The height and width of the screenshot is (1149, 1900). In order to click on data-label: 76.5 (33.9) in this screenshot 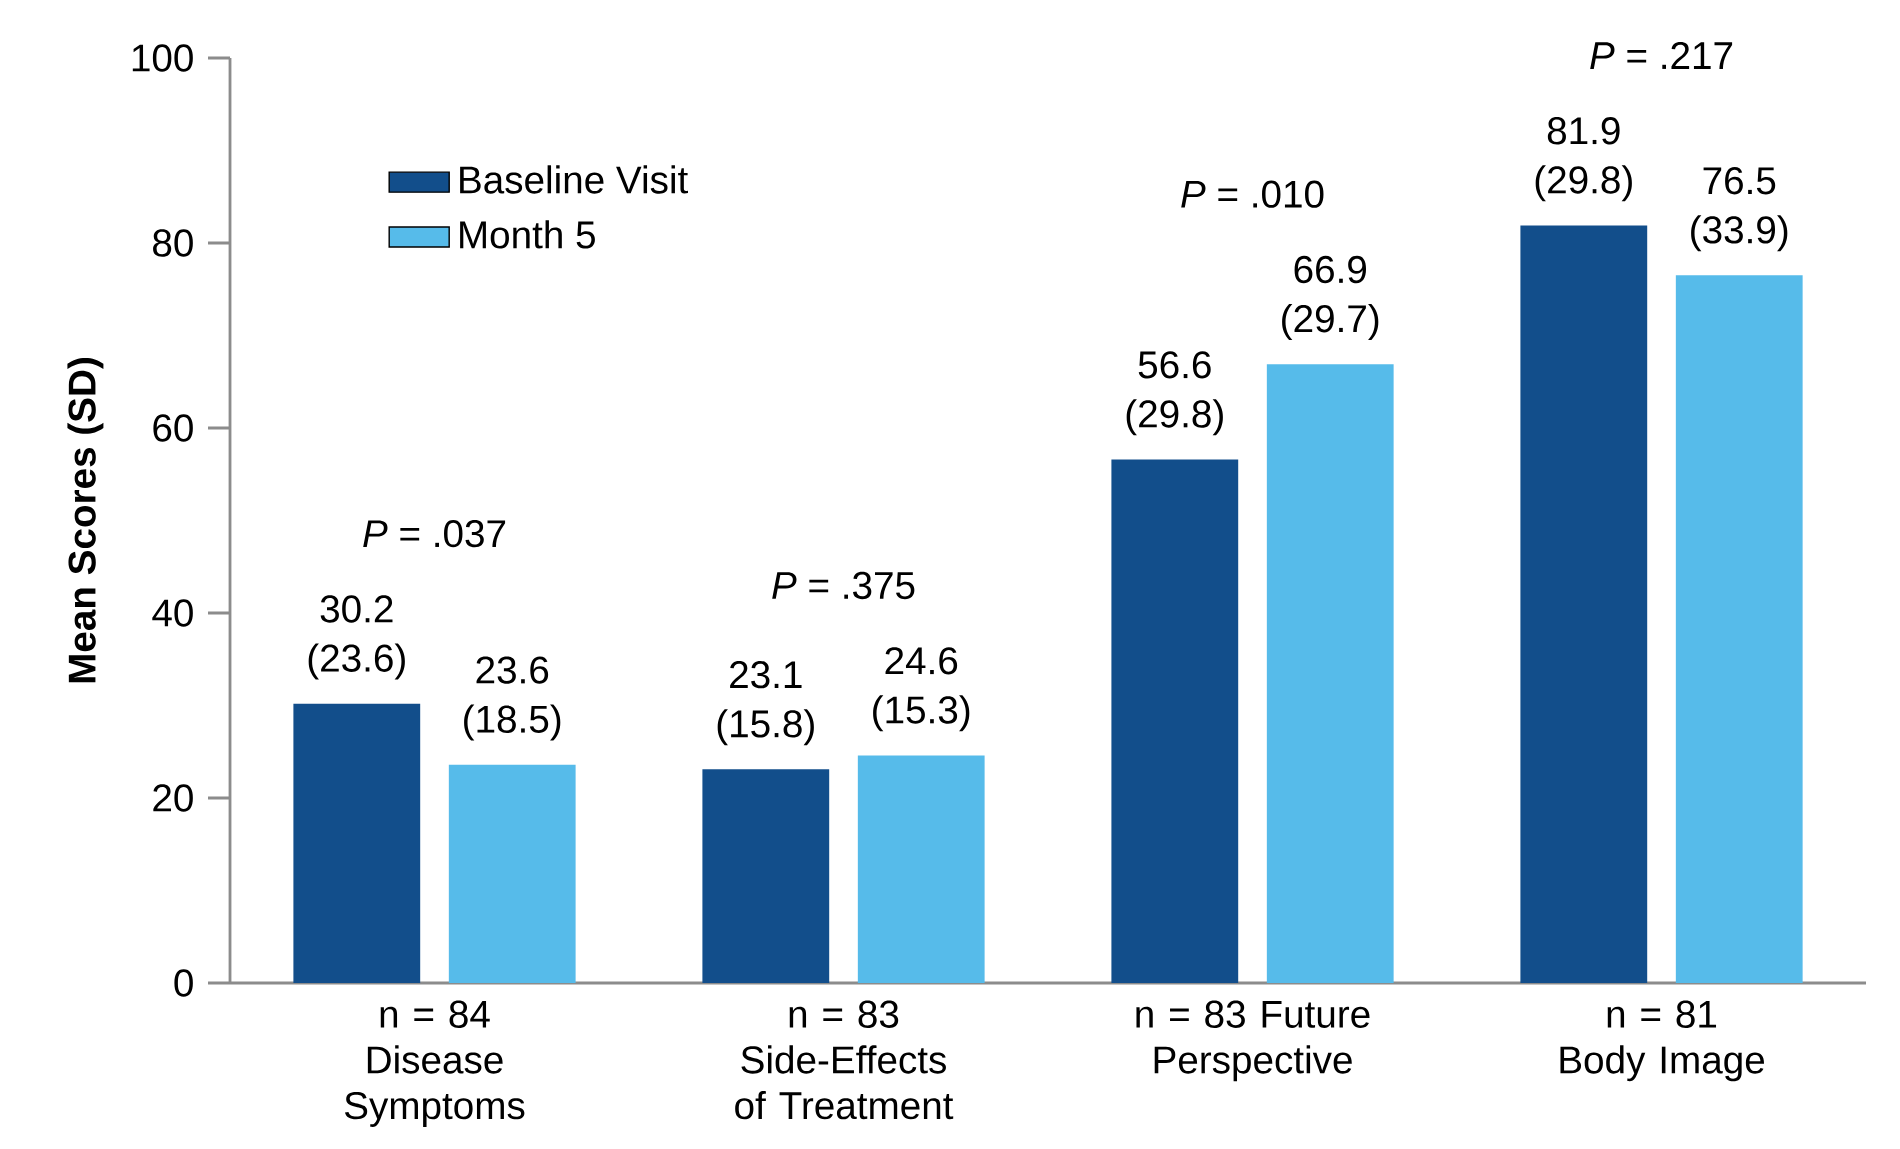, I will do `click(1739, 209)`.